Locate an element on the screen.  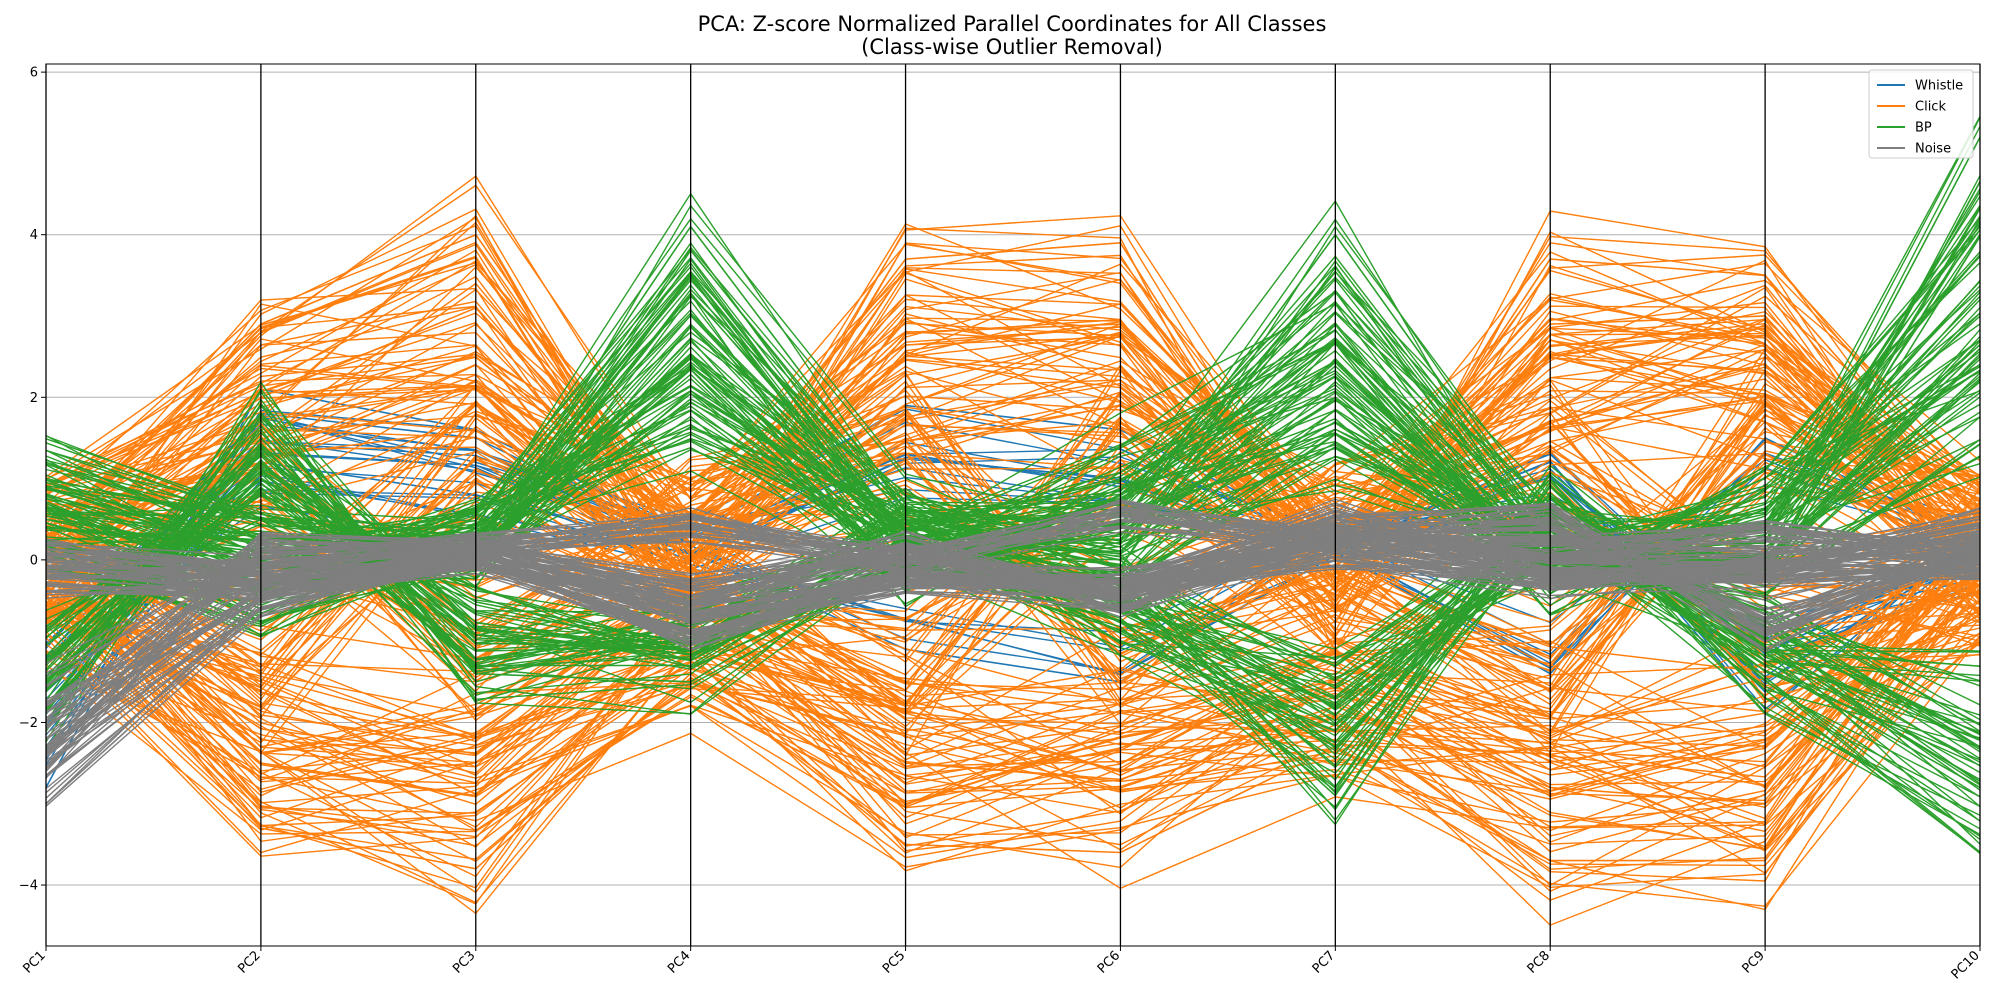
legend: Whistle Click BP Noise is located at coordinates (1921, 114).